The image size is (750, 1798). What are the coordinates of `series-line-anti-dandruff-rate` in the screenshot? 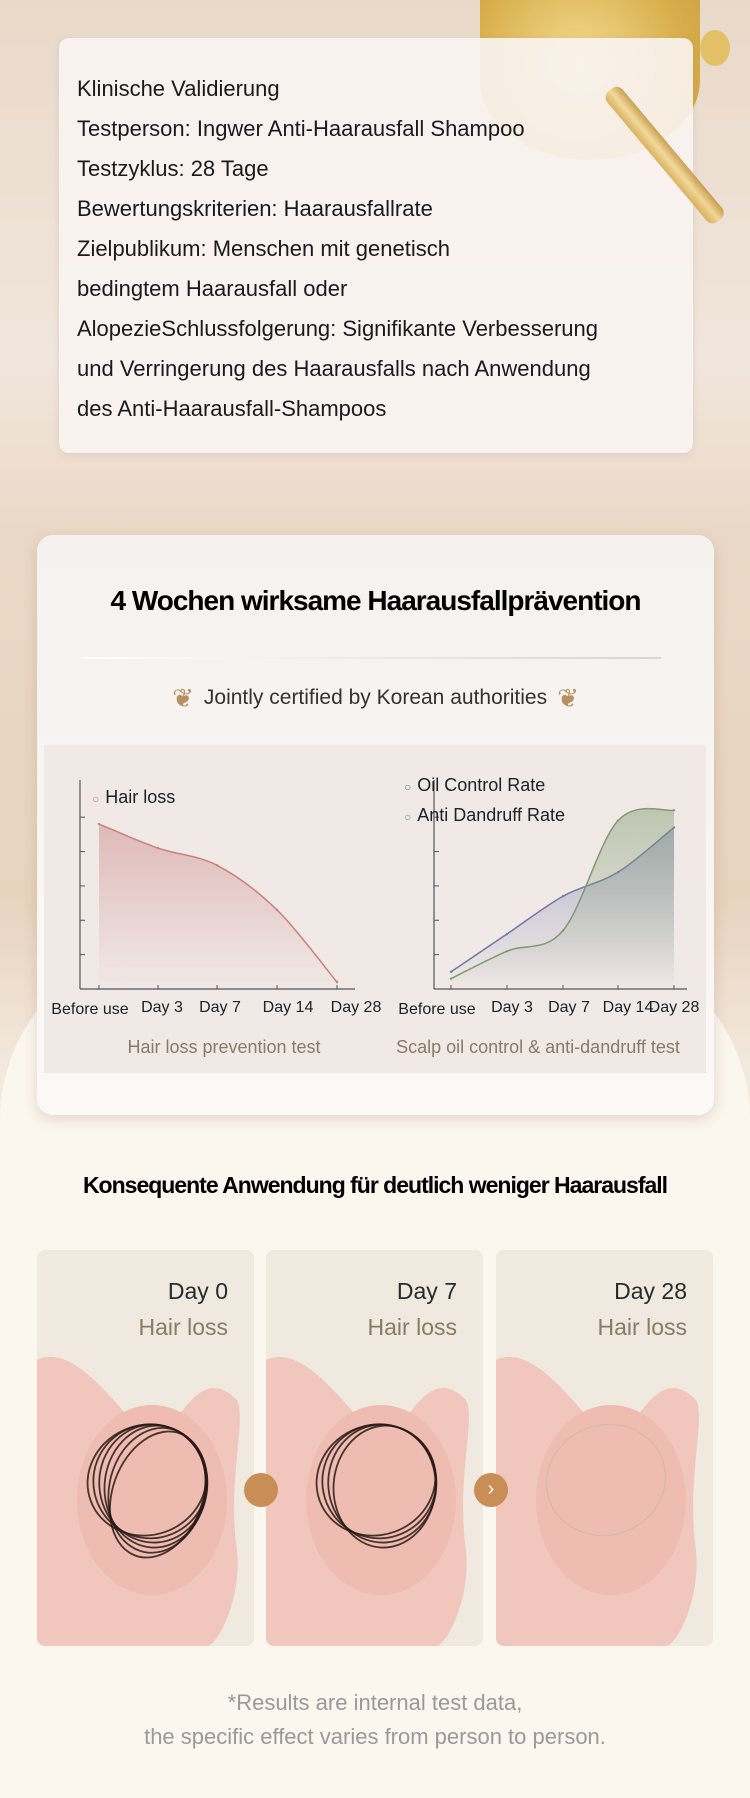 It's located at (562, 893).